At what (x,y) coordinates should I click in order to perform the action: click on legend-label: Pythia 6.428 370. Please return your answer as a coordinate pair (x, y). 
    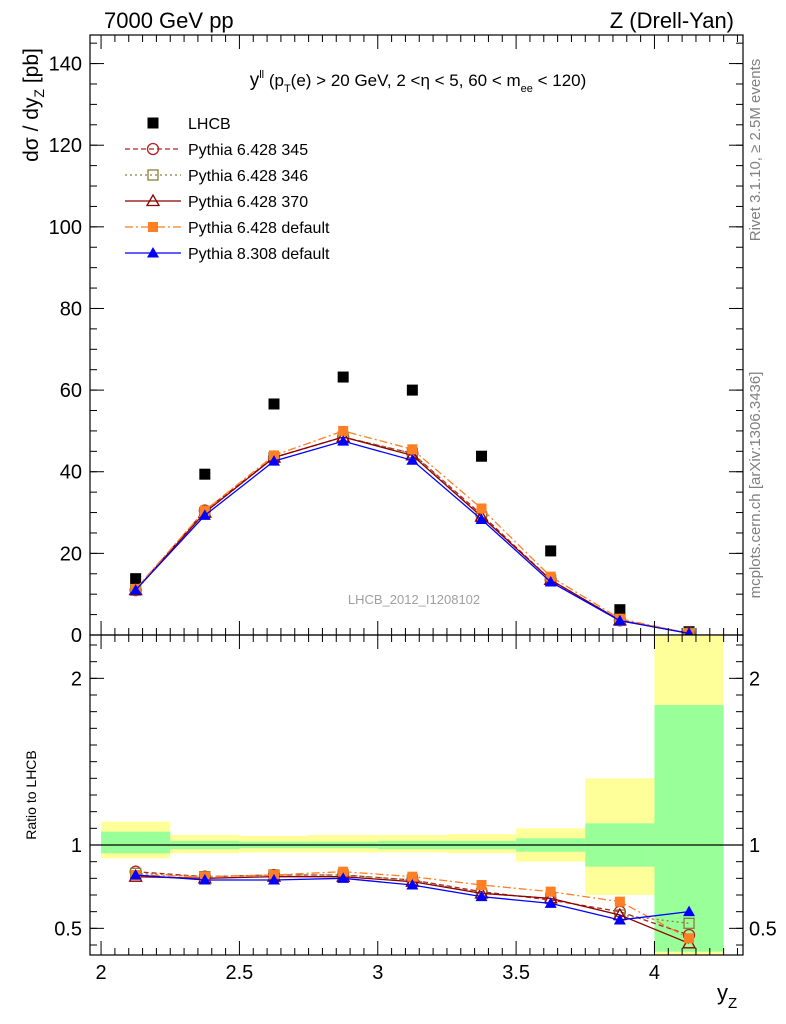
    Looking at the image, I should click on (248, 202).